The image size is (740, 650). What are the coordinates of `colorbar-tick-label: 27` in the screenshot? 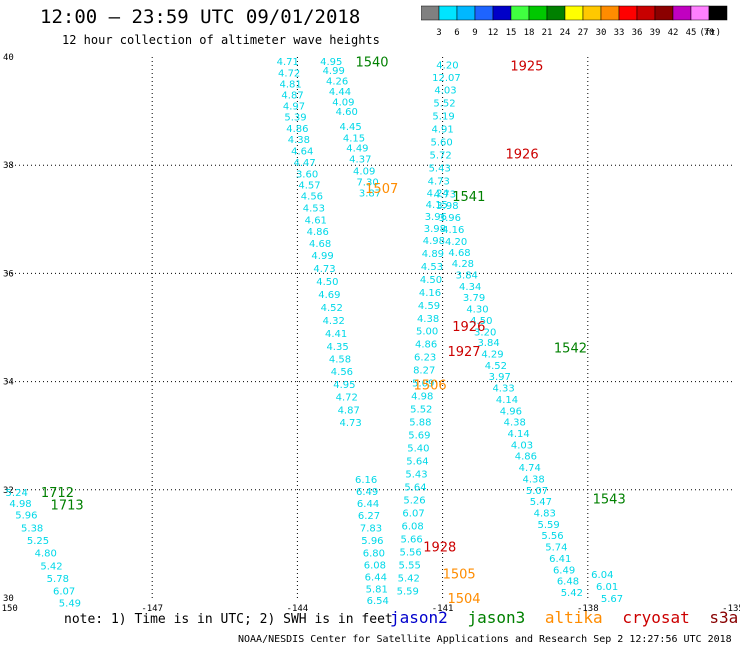 It's located at (583, 33).